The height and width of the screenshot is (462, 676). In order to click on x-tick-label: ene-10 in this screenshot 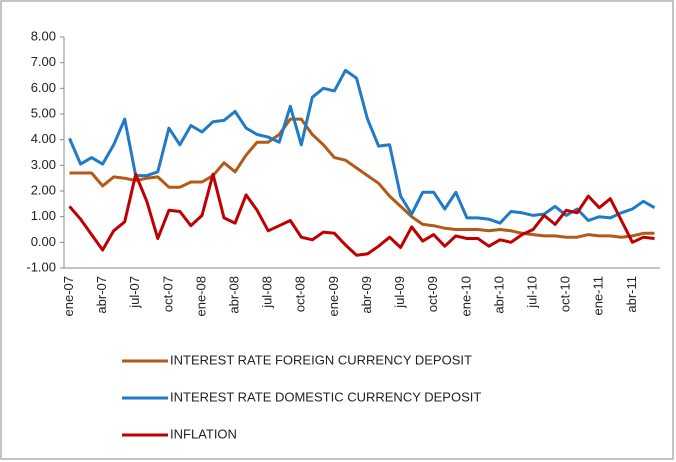, I will do `click(465, 296)`.